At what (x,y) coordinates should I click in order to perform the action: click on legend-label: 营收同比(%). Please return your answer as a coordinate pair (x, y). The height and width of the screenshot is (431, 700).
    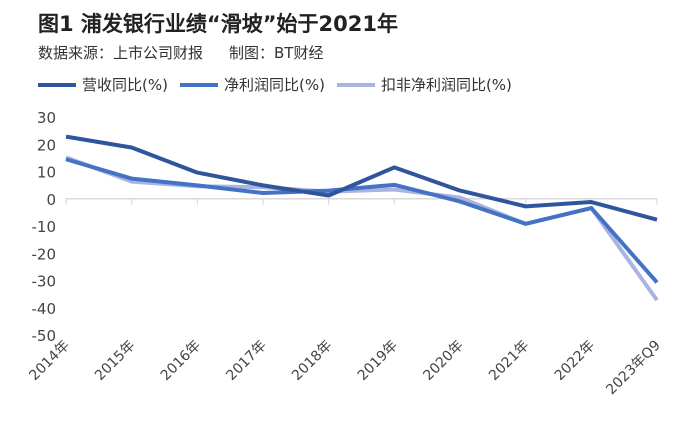
    Looking at the image, I should click on (125, 85).